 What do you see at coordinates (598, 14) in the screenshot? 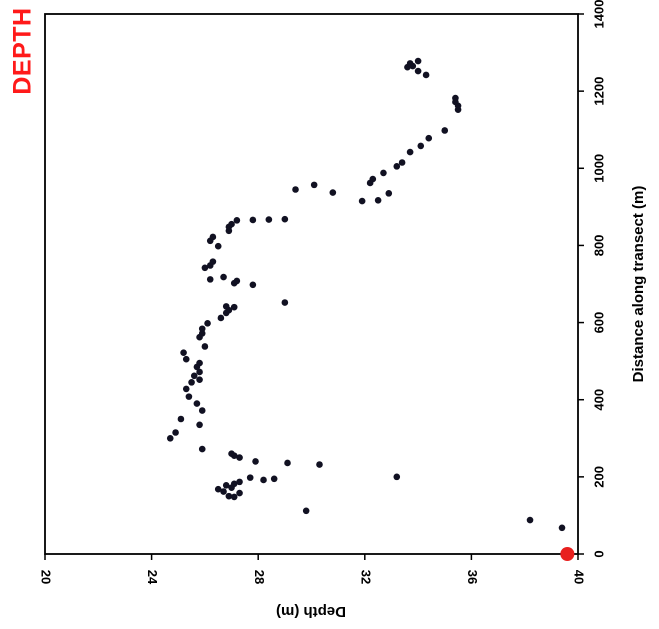
I see `x-tick-label: 1400` at bounding box center [598, 14].